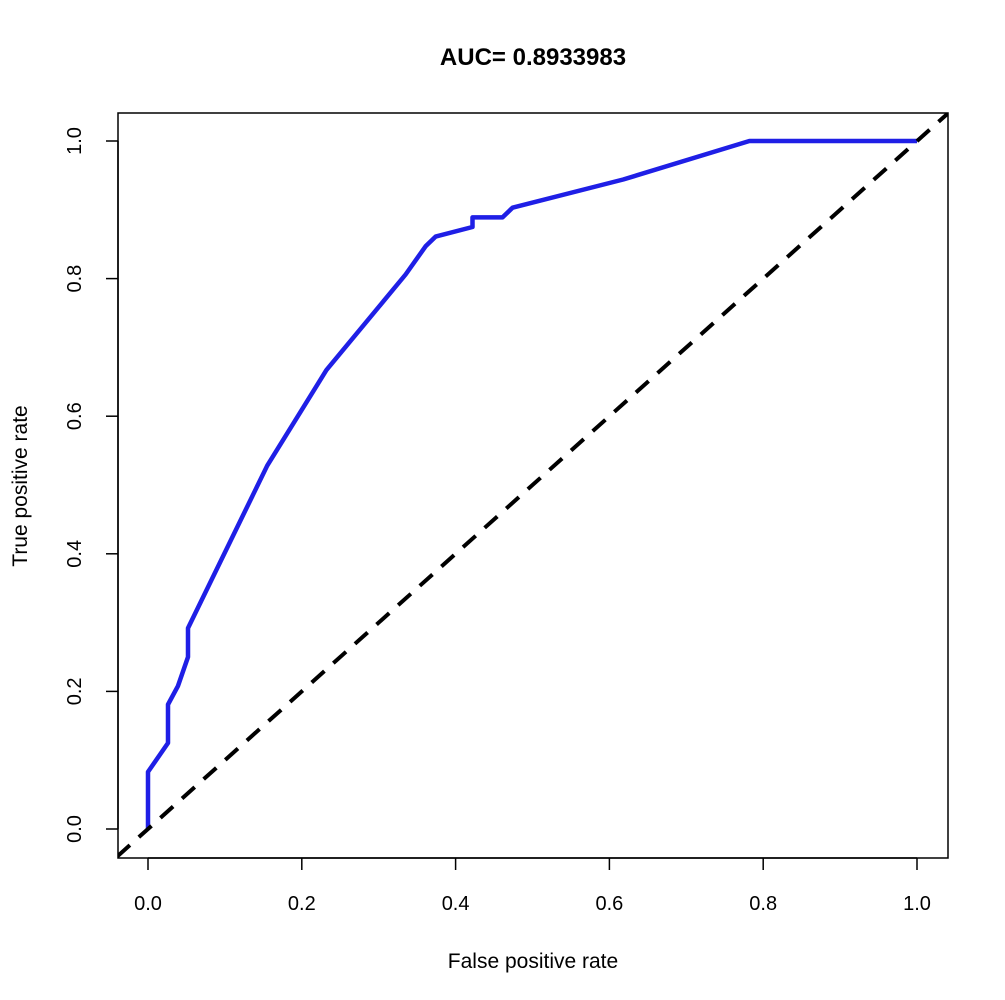 This screenshot has width=1005, height=1000. I want to click on y-tick-label: 0.2, so click(75, 691).